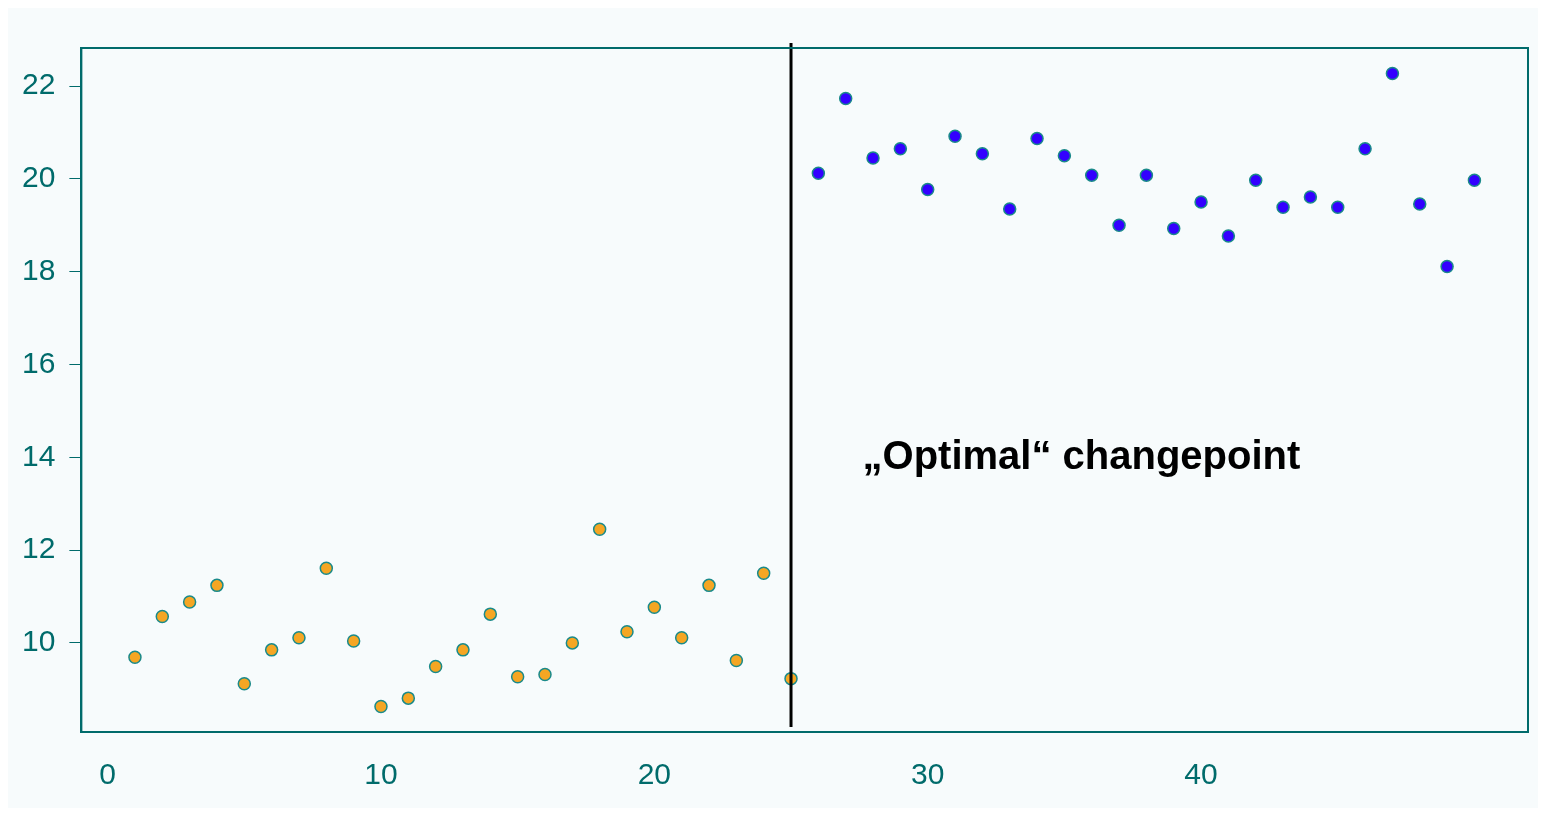 The height and width of the screenshot is (819, 1548). I want to click on y-tick-label: 18, so click(38, 269).